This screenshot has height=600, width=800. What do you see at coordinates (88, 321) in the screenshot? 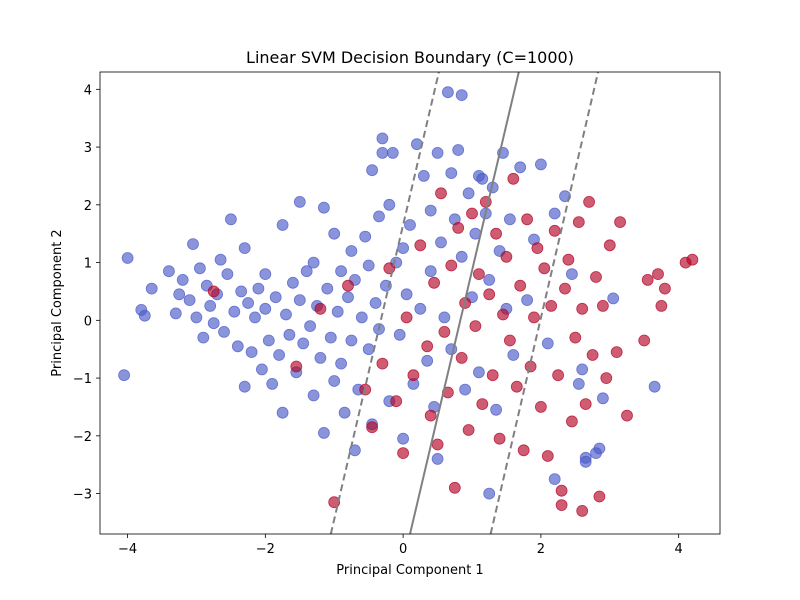
I see `y-tick-label: 0` at bounding box center [88, 321].